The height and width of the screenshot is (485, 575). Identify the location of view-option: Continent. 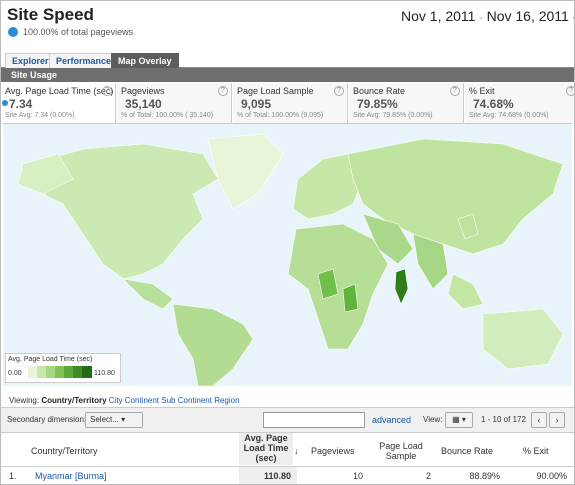
(142, 400).